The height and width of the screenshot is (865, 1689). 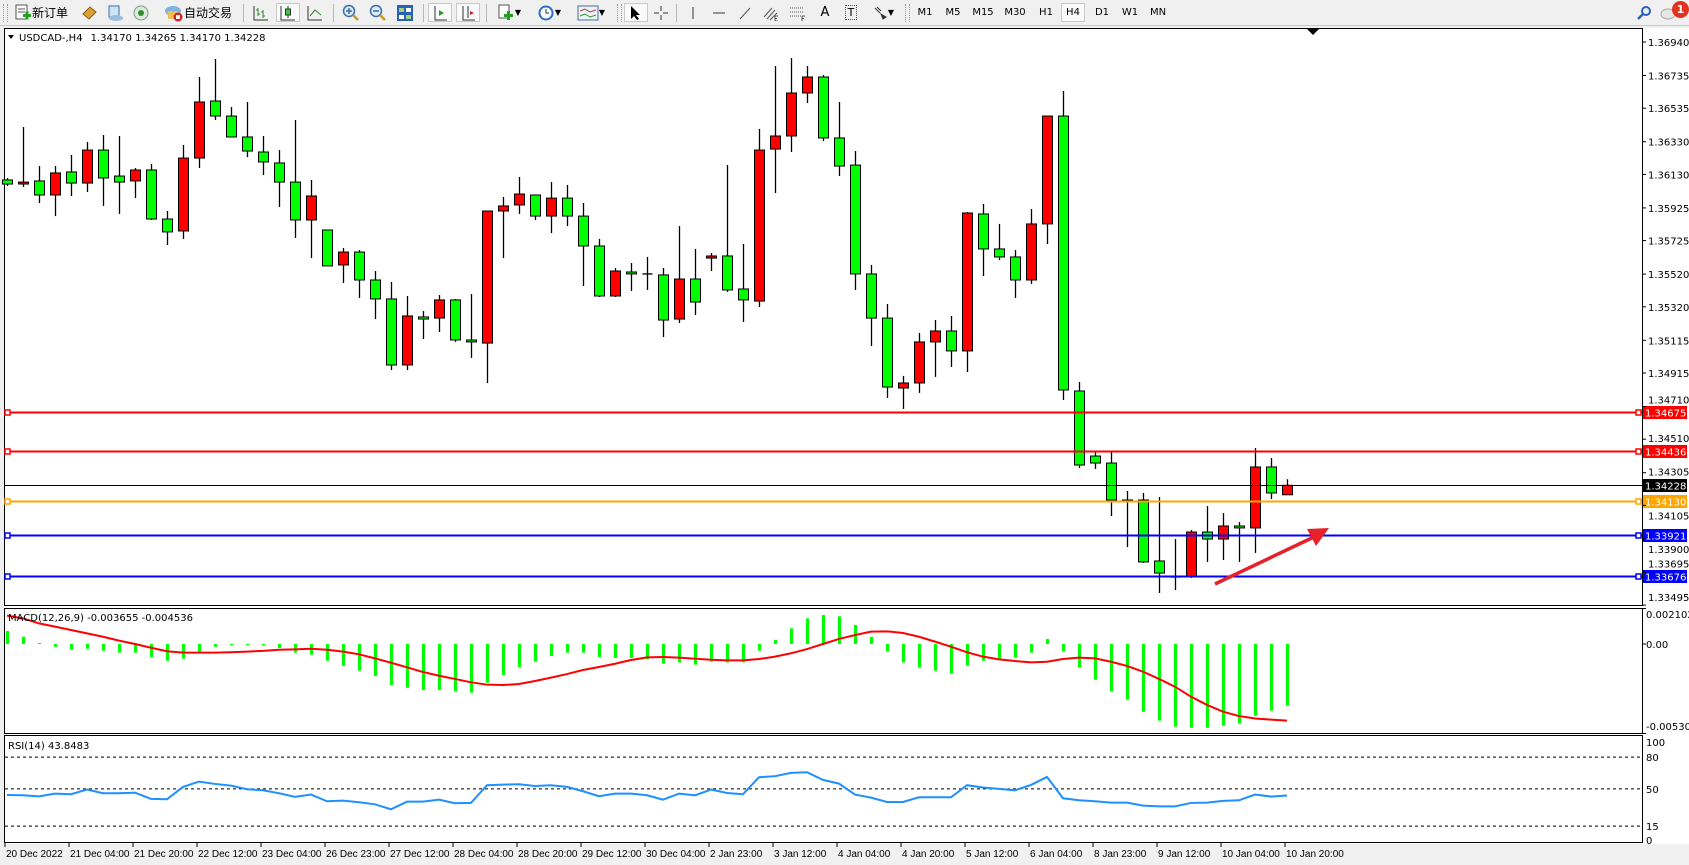 What do you see at coordinates (823, 671) in the screenshot?
I see `macd-pane` at bounding box center [823, 671].